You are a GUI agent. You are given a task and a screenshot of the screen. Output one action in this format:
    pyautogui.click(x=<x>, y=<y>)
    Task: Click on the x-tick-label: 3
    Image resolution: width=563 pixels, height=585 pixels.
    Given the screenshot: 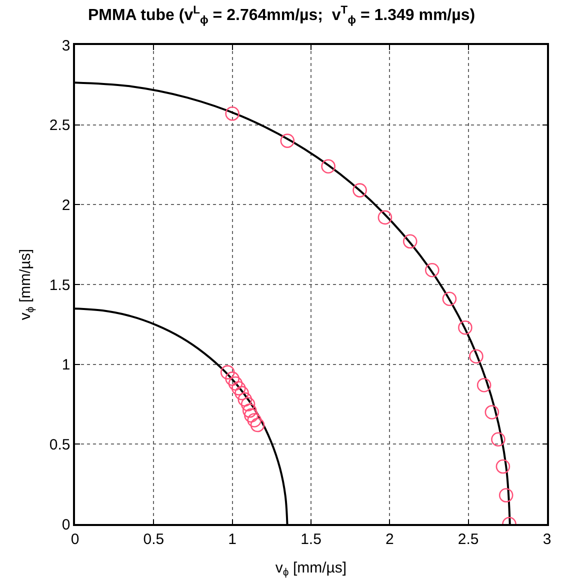 What is the action you would take?
    pyautogui.click(x=547, y=539)
    